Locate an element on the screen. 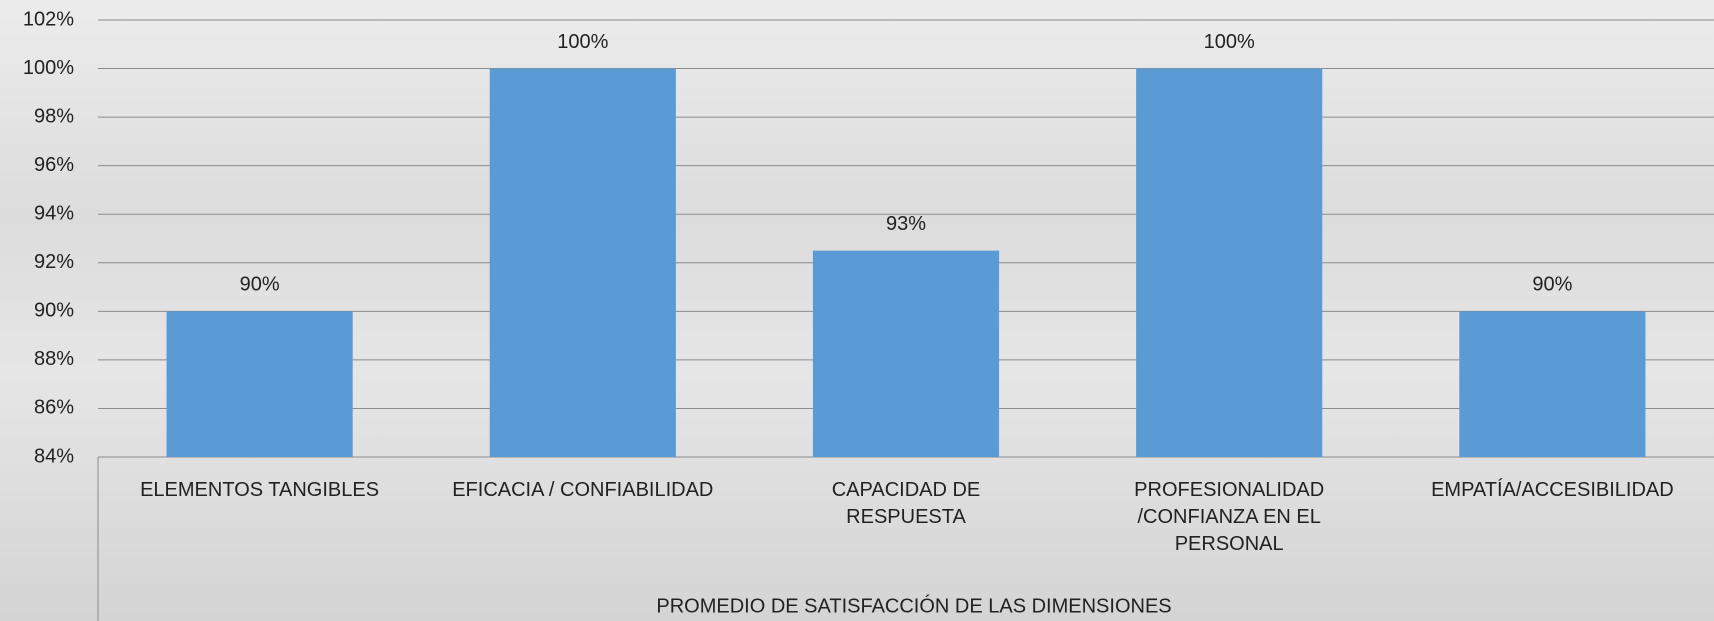 This screenshot has width=1714, height=621. y-tick-label: 100% is located at coordinates (48, 68).